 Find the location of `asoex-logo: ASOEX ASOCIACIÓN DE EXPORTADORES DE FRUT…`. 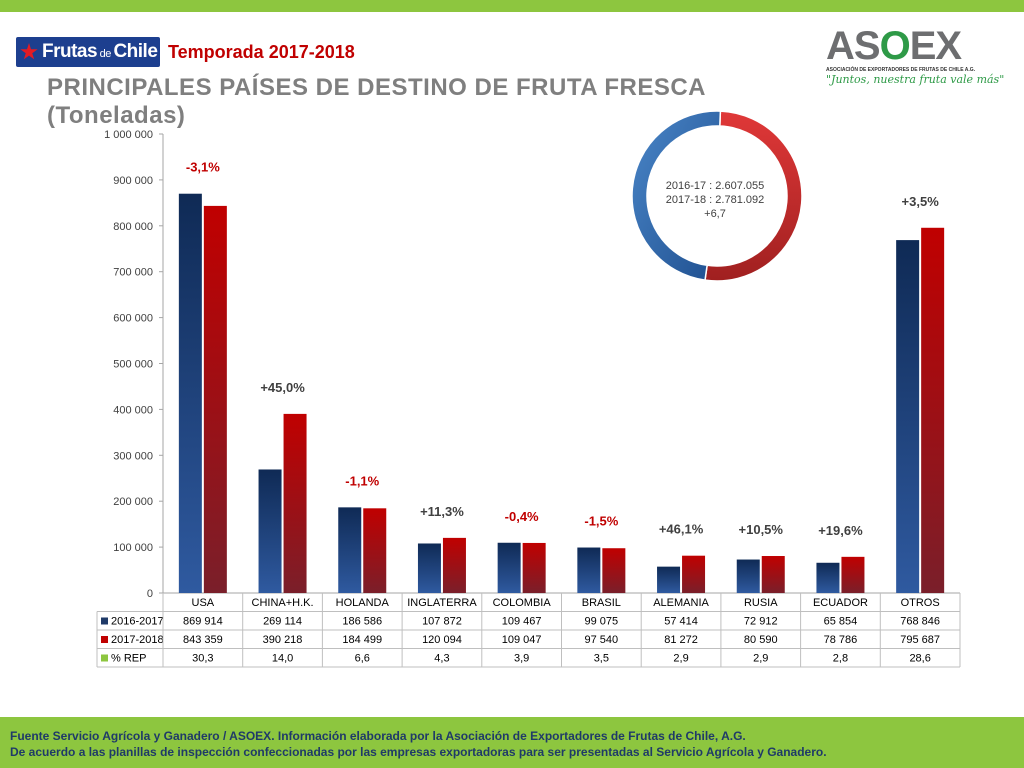

asoex-logo: ASOEX ASOCIACIÓN DE EXPORTADORES DE FRUT… is located at coordinates (915, 55).